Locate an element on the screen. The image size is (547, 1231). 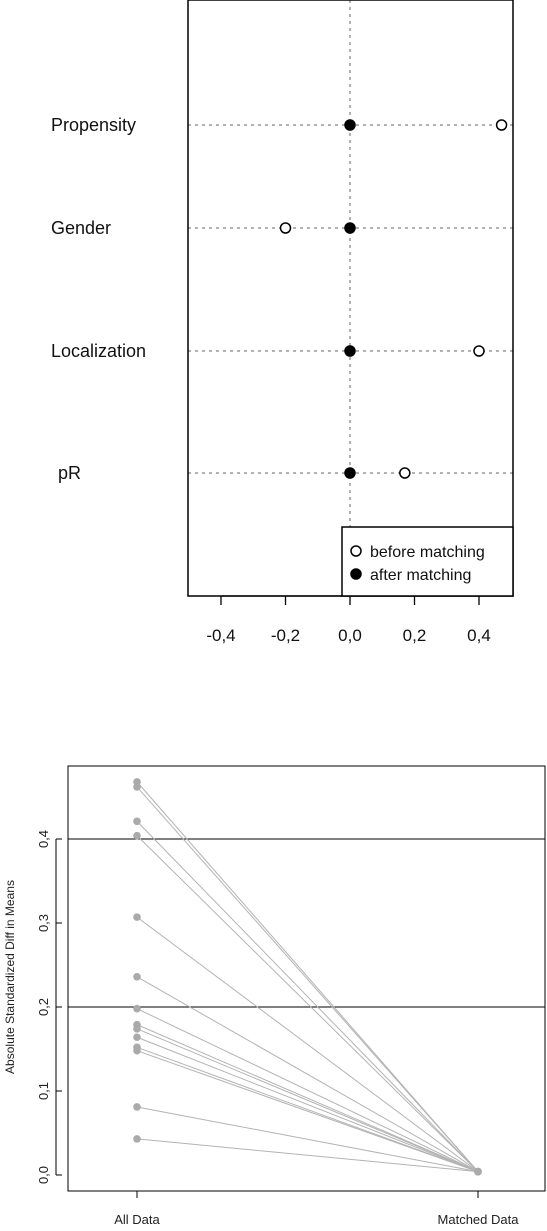
y-tick-label-3: 0,3 is located at coordinates (43, 923).